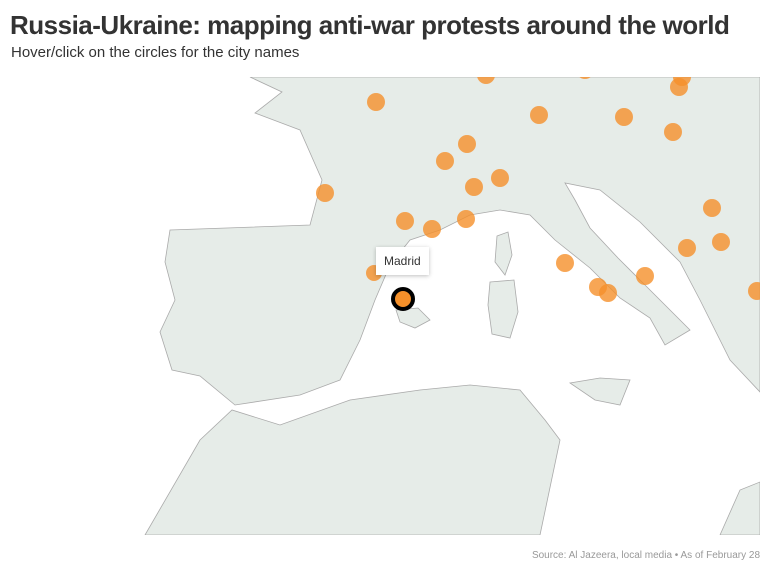 Image resolution: width=770 pixels, height=575 pixels. Describe the element at coordinates (352, 459) in the screenshot. I see `africa` at that location.